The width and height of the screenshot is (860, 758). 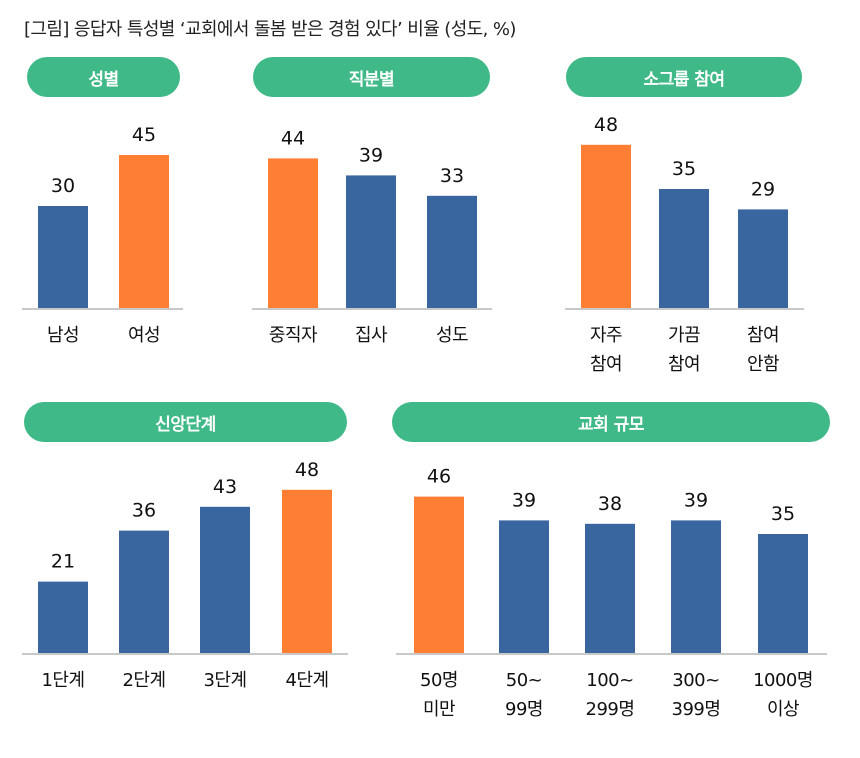 What do you see at coordinates (524, 680) in the screenshot?
I see `category-label-1-line-0: 50~` at bounding box center [524, 680].